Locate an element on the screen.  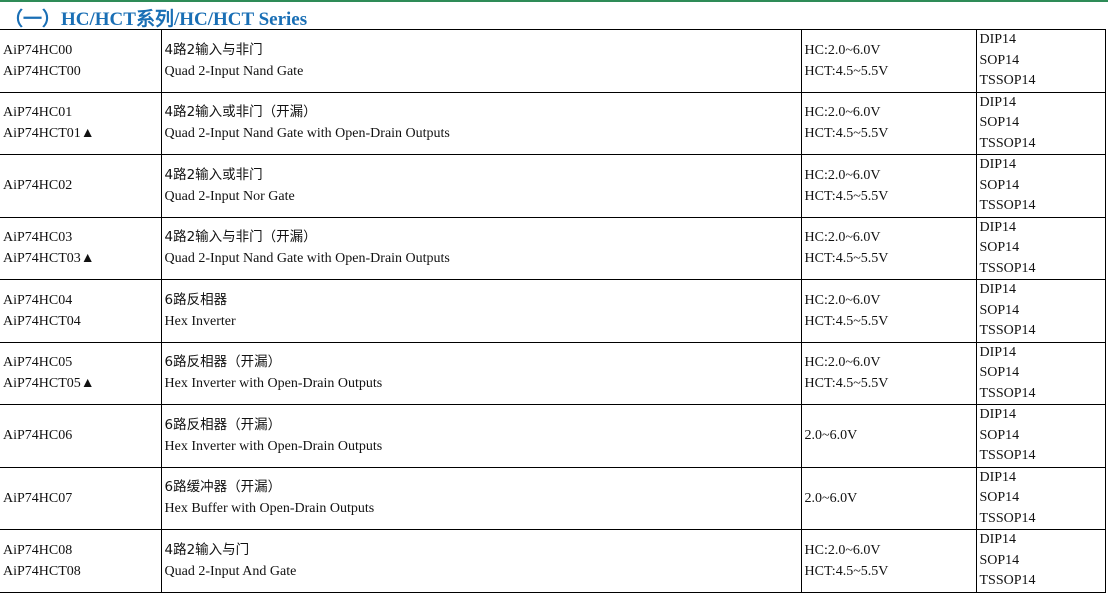
description-en: Hex Inverter is located at coordinates (200, 321).